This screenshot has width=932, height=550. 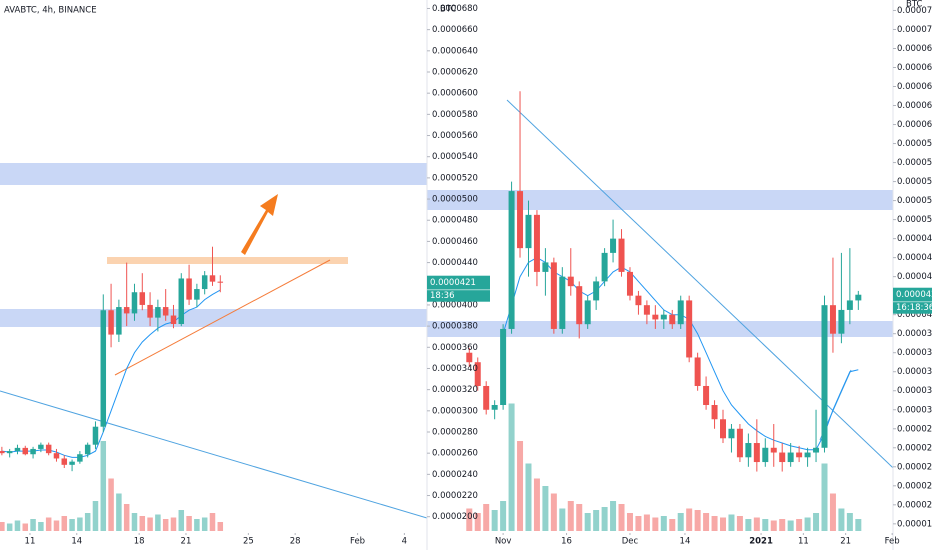 What do you see at coordinates (455, 9) in the screenshot?
I see `y-tick-label: 0.0000680` at bounding box center [455, 9].